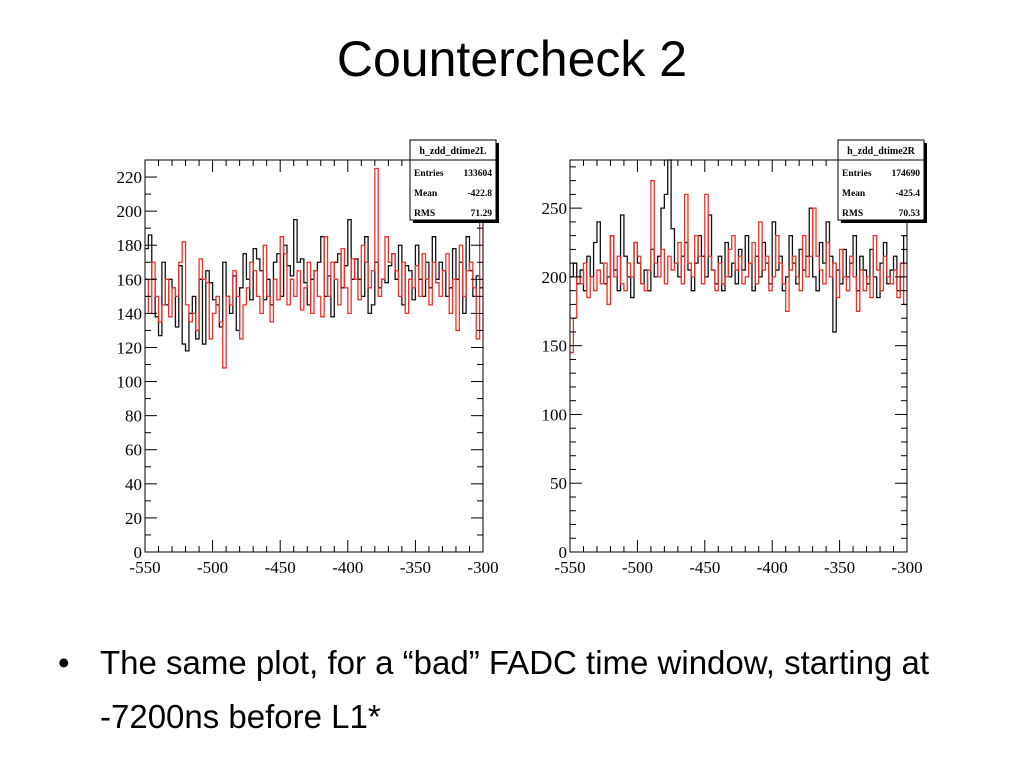 The image size is (1024, 768). I want to click on stats-row-value: 71.29, so click(482, 214).